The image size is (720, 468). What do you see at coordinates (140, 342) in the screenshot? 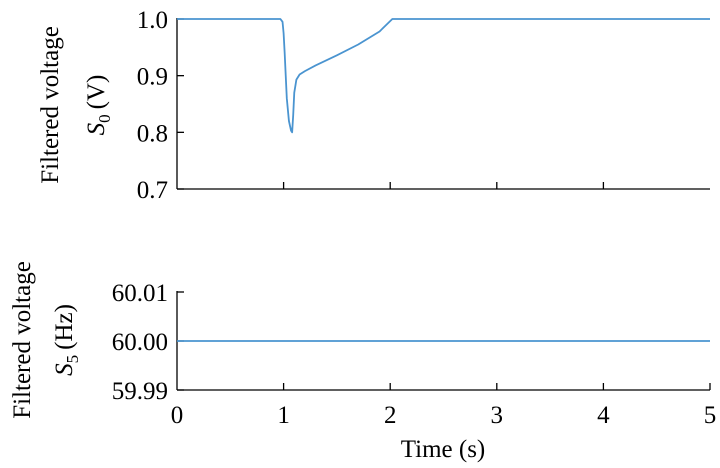
I see `frequency-ytick-label: 60.00` at bounding box center [140, 342].